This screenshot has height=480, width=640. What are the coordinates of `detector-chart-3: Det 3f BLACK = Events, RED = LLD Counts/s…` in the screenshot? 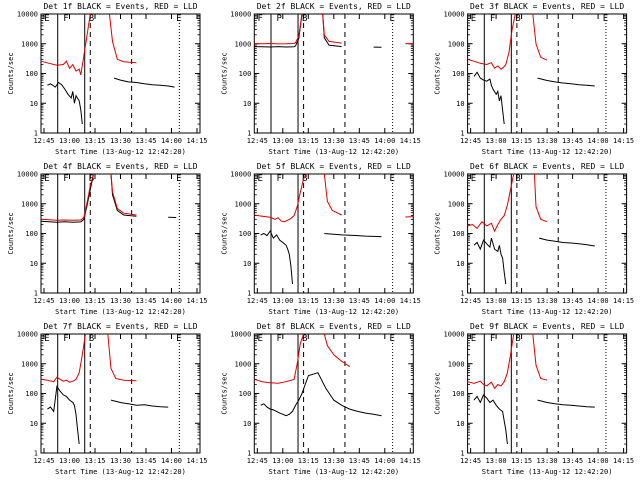 It's located at (534, 79).